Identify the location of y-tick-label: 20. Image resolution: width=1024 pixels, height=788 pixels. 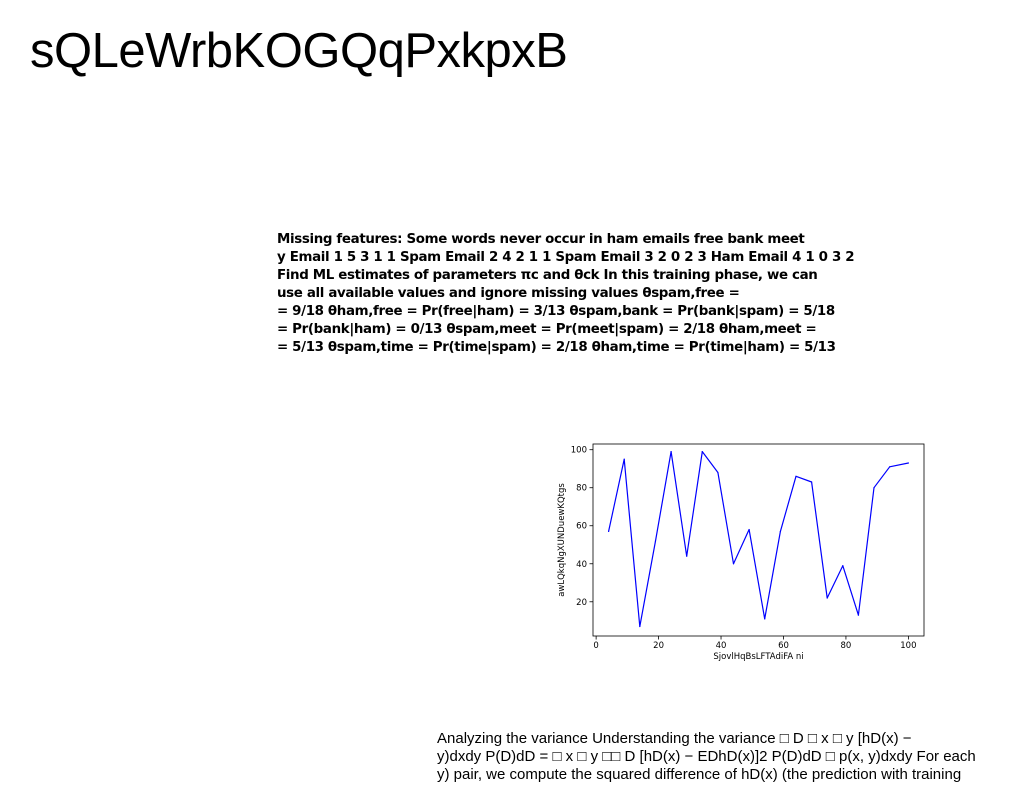
(581, 603).